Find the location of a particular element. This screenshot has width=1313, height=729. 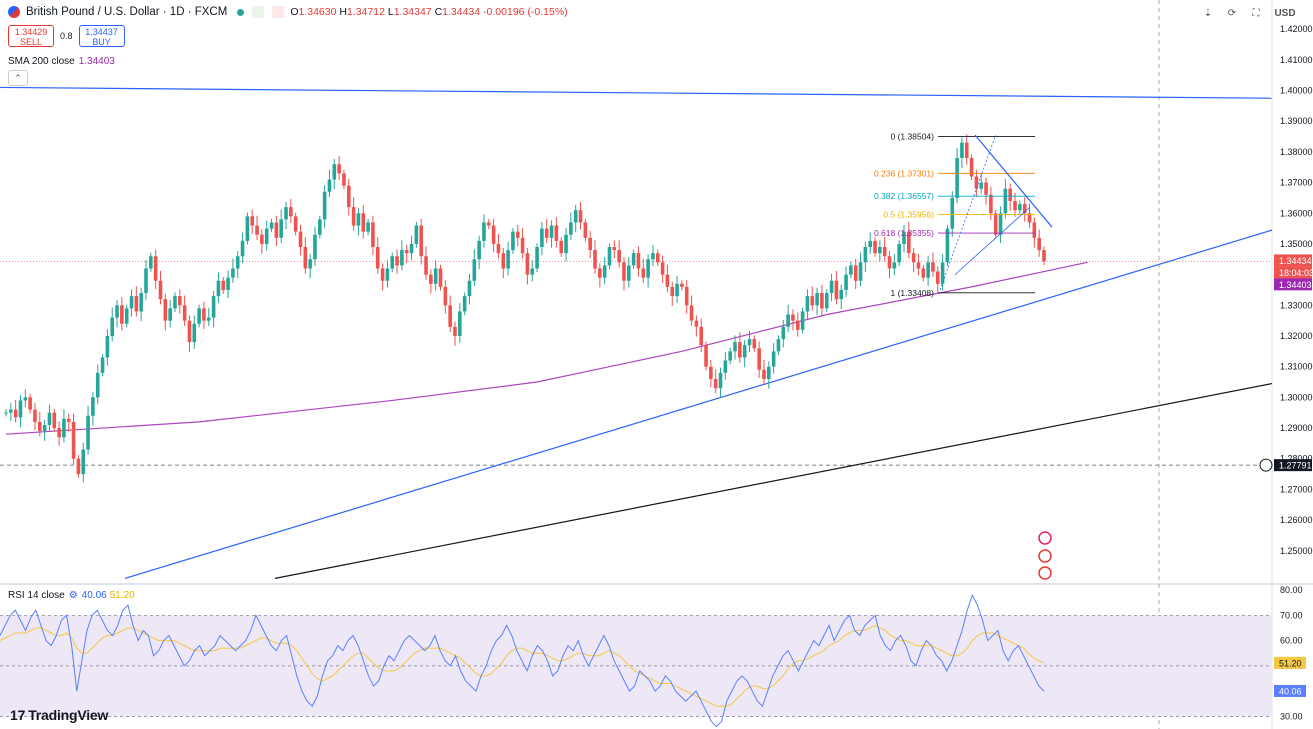

fib-trend-connector is located at coordinates (968, 212).